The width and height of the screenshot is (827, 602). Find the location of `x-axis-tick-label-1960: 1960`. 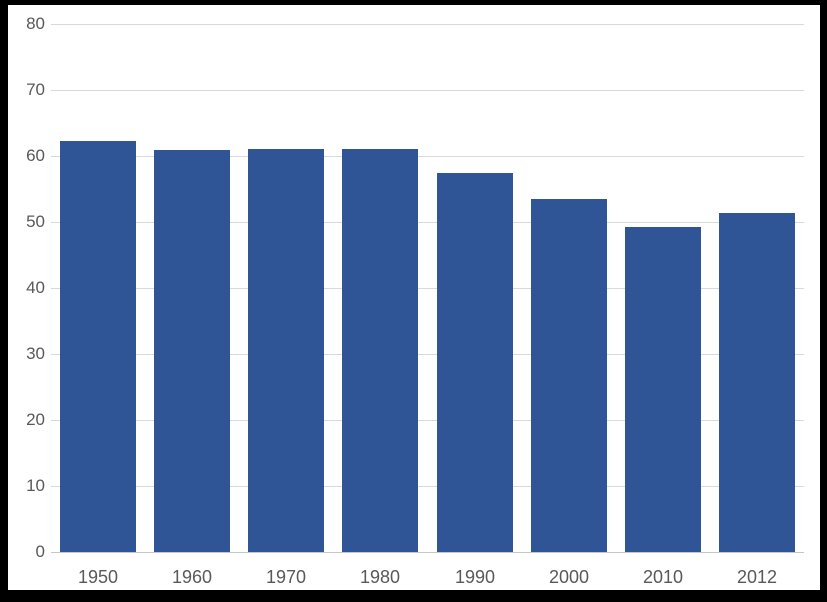

x-axis-tick-label-1960: 1960 is located at coordinates (192, 577).